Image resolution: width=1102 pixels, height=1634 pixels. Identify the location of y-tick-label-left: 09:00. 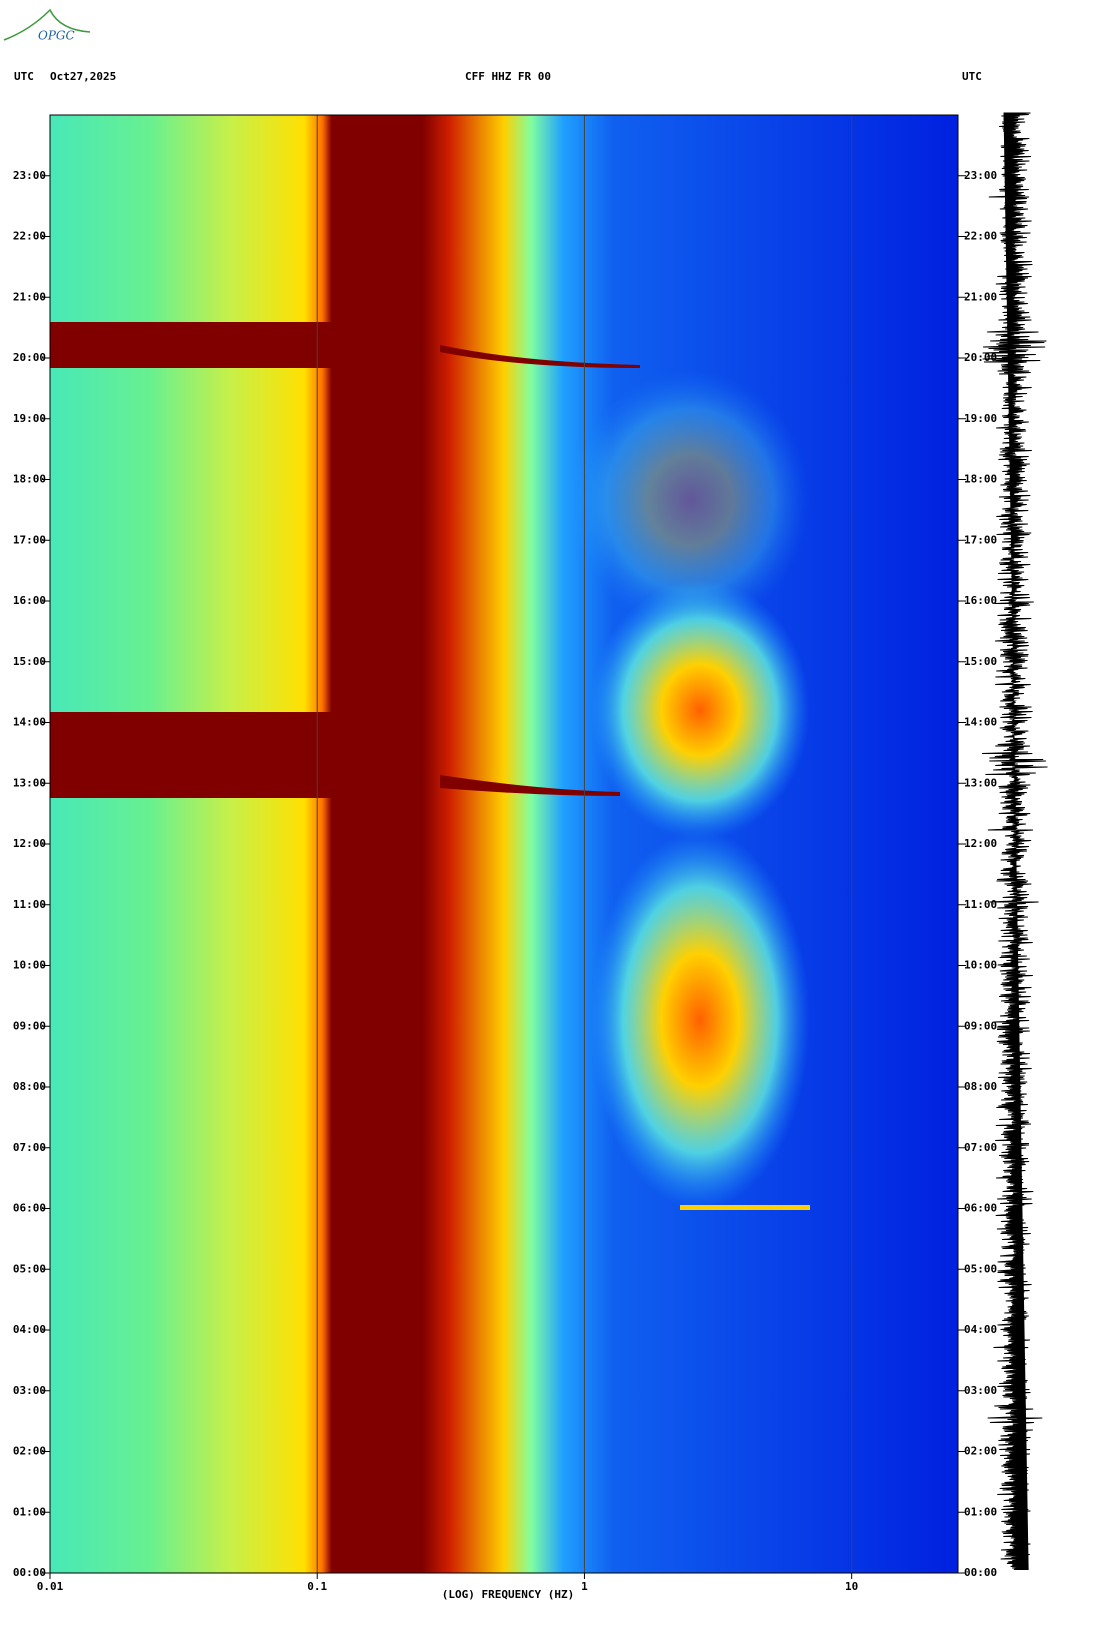
(29, 1025).